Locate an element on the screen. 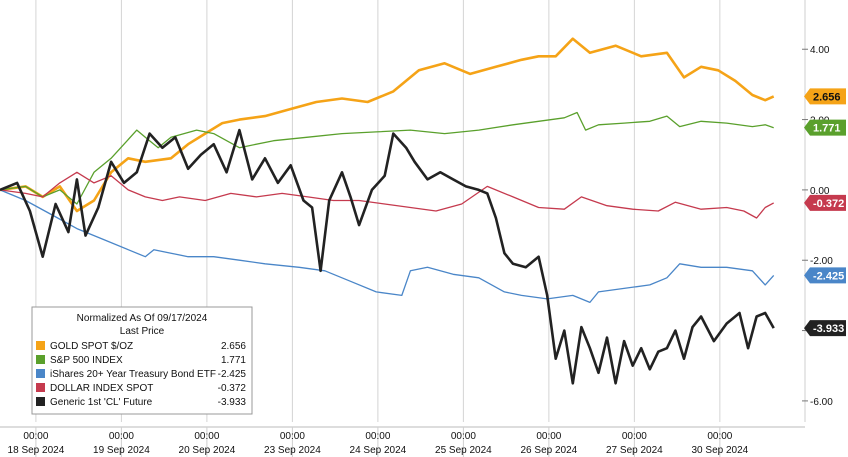  last-price-tag: 2.656 is located at coordinates (825, 96).